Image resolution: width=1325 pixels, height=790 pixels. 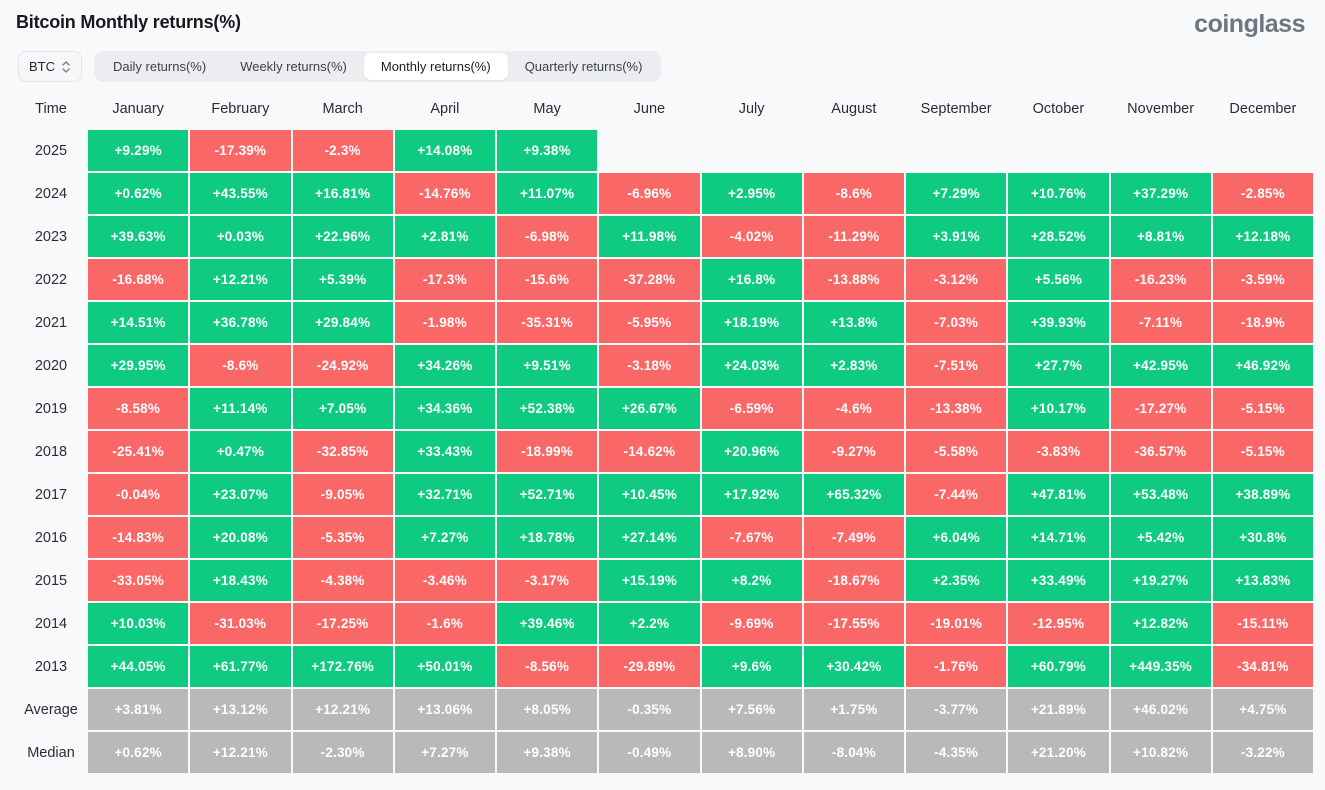 What do you see at coordinates (342, 365) in the screenshot?
I see `return-cell: -24.92%` at bounding box center [342, 365].